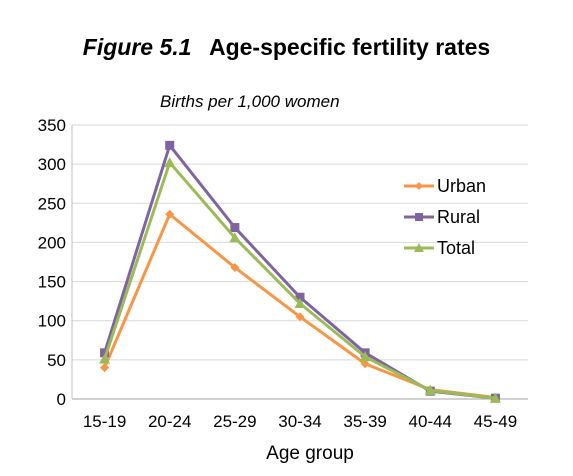 The width and height of the screenshot is (573, 476). What do you see at coordinates (430, 421) in the screenshot?
I see `x-tick-label-40-44: 40-44` at bounding box center [430, 421].